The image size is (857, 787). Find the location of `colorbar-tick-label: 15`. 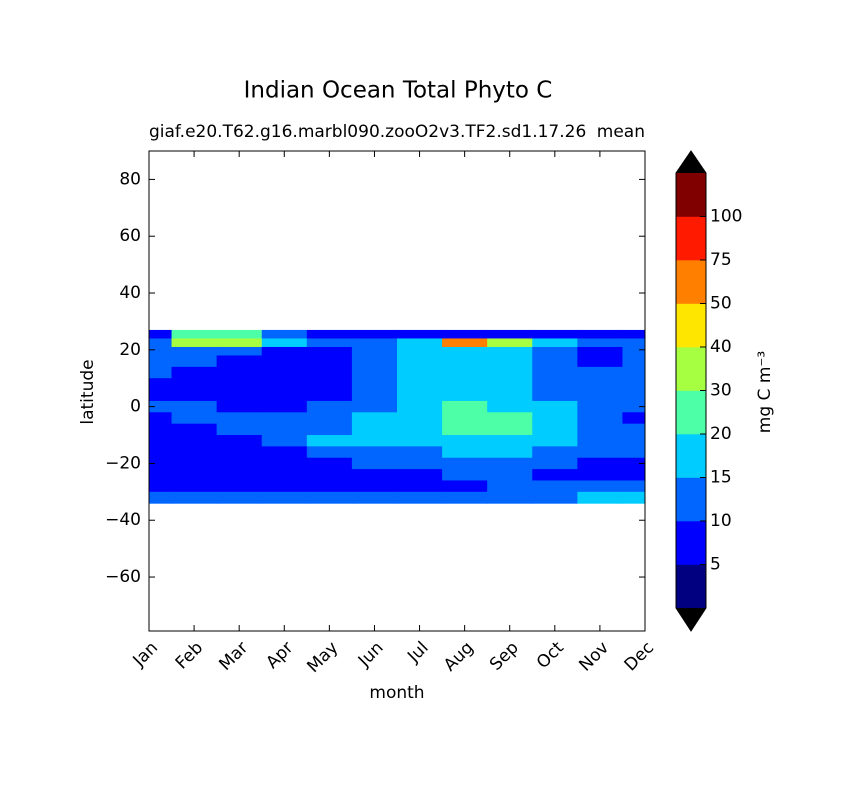

colorbar-tick-label: 15 is located at coordinates (721, 478).